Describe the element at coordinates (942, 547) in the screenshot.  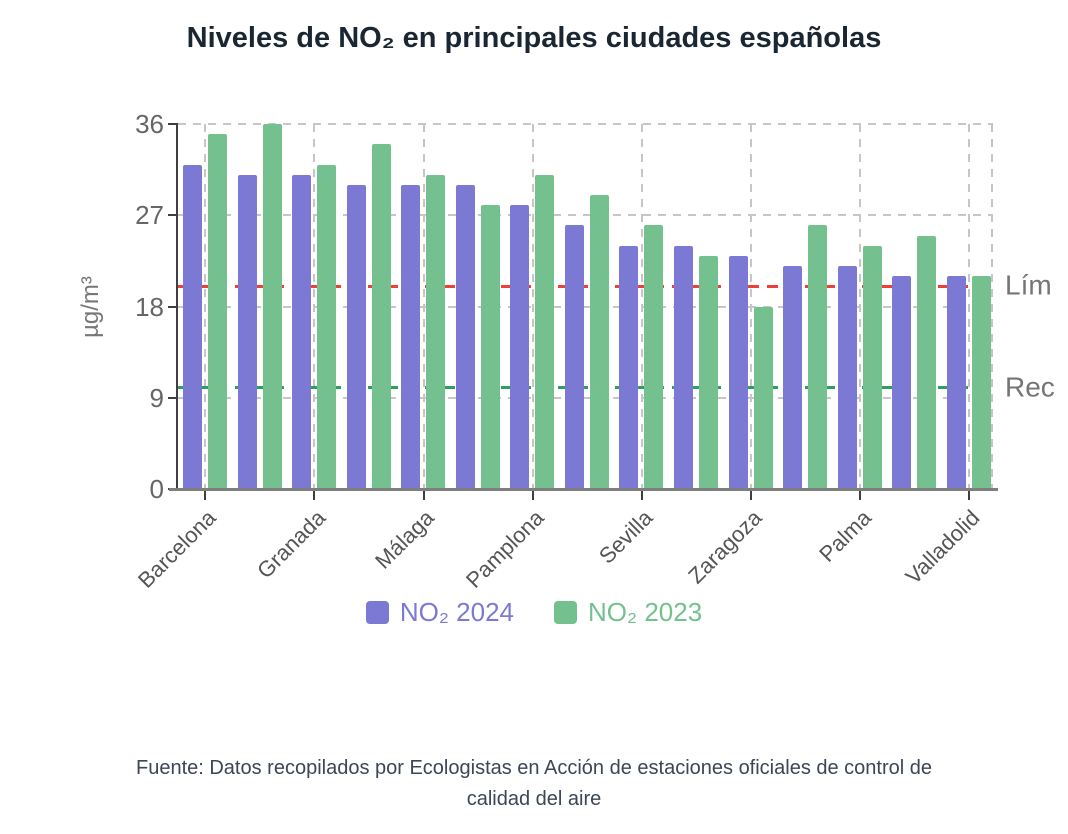
I see `x-tick-label-text: Valladolid` at that location.